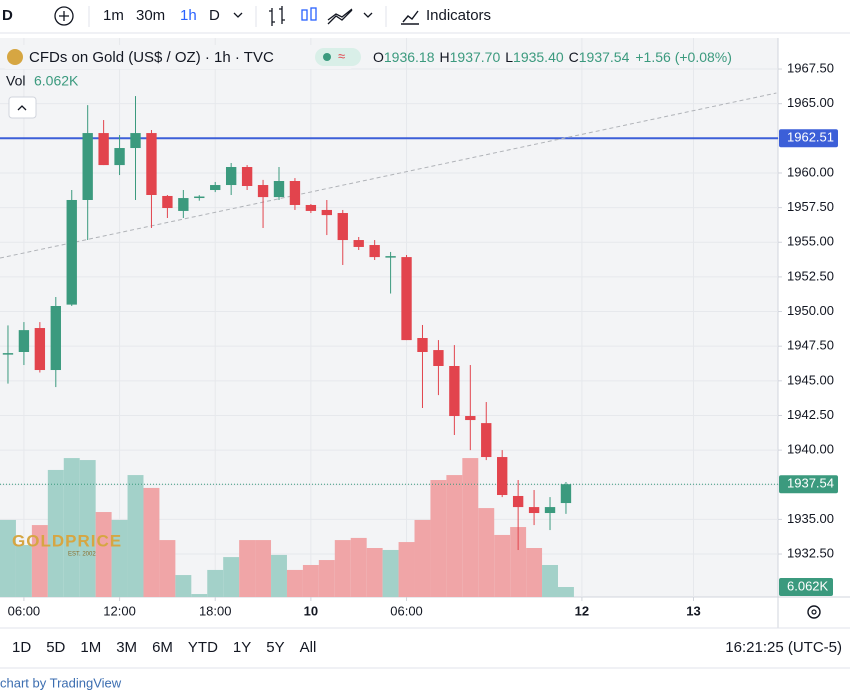 This screenshot has height=693, width=850. I want to click on status-icon: ≈, so click(341, 55).